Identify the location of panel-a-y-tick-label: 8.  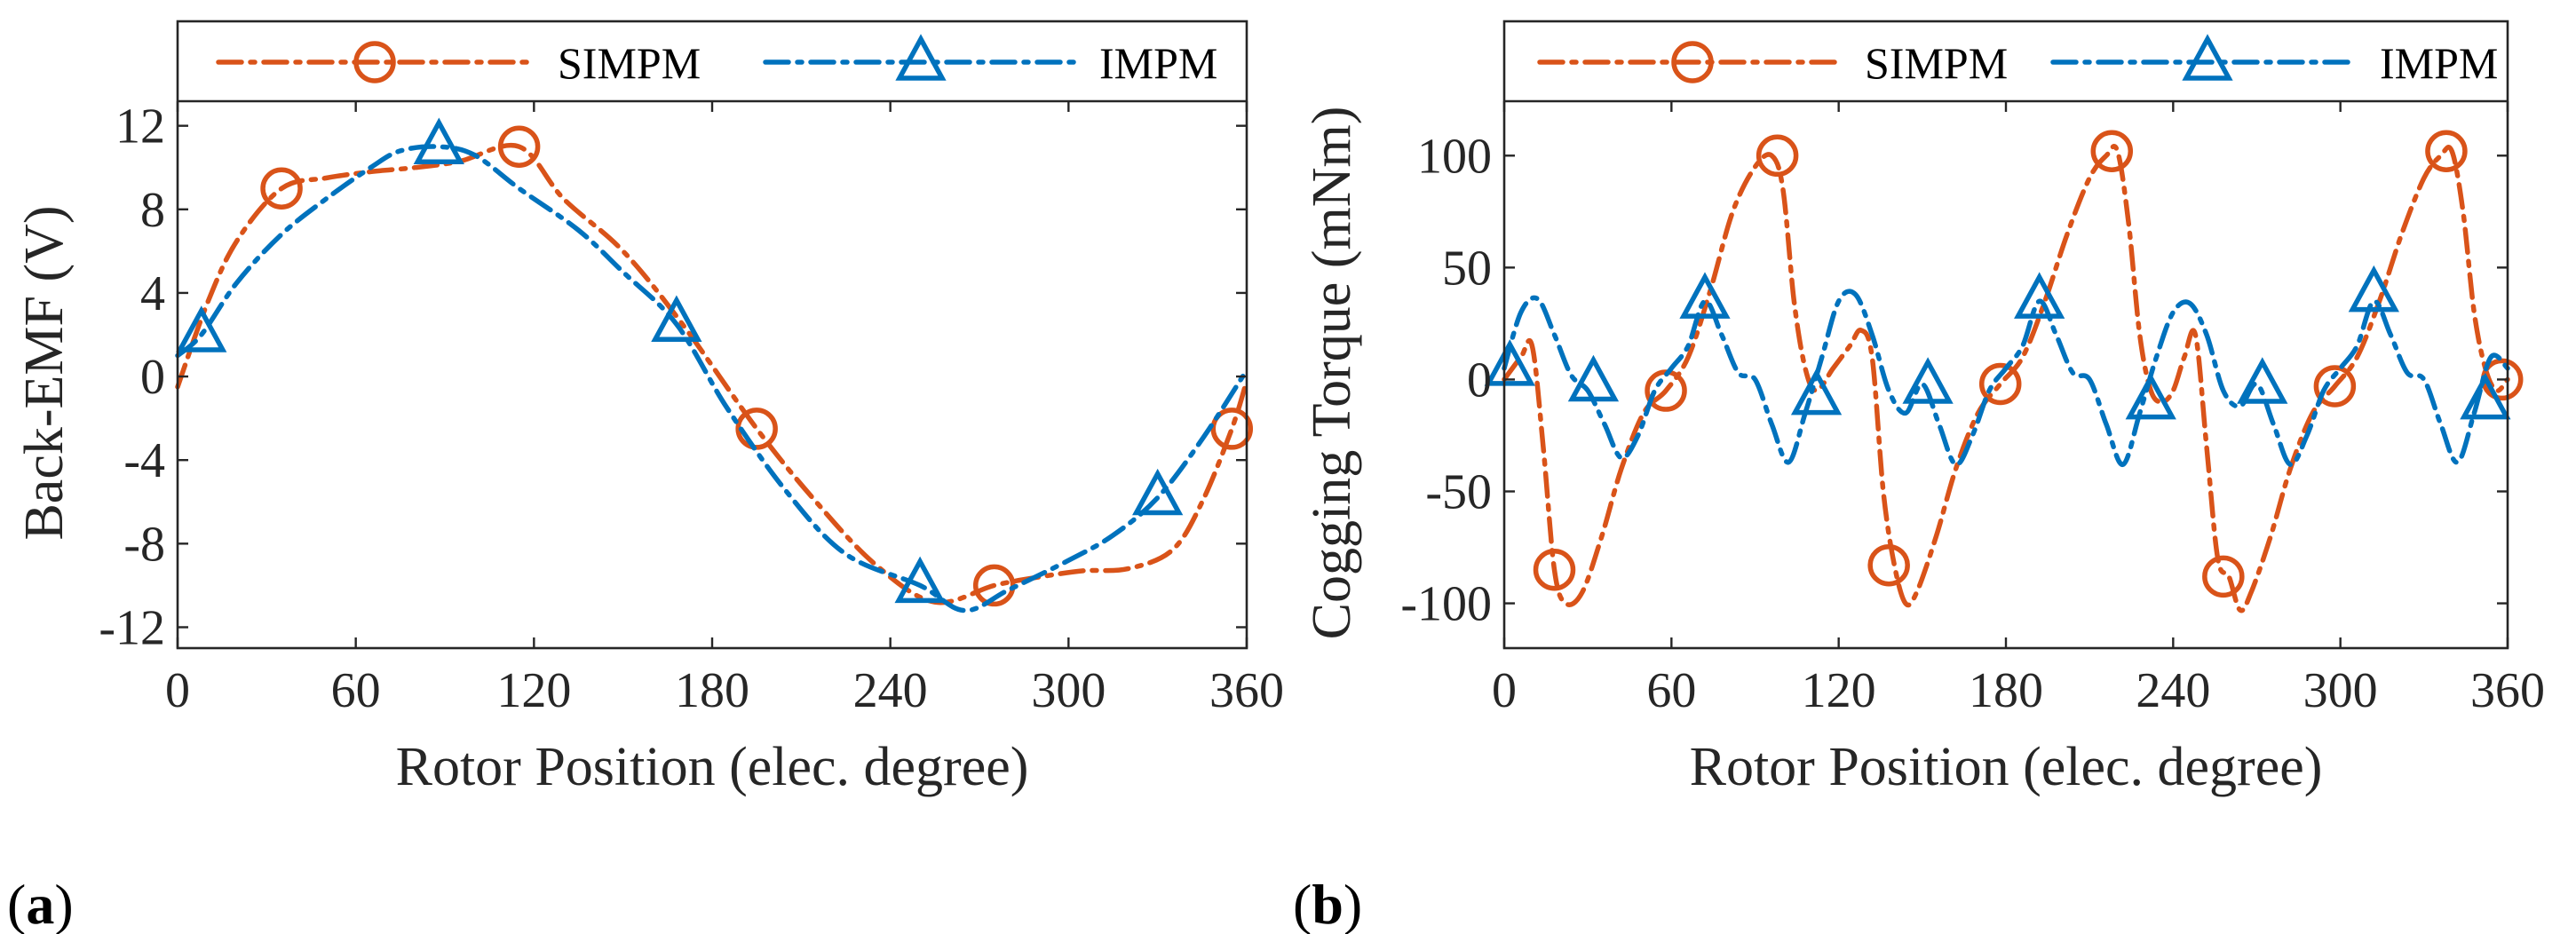
(153, 210).